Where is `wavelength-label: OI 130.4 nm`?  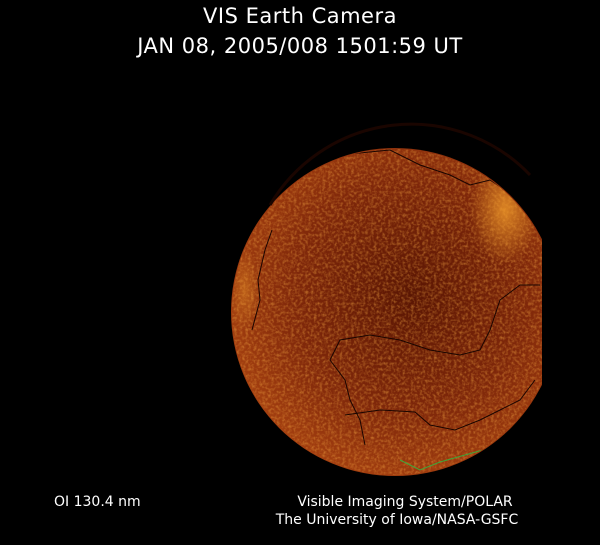 wavelength-label: OI 130.4 nm is located at coordinates (97, 502).